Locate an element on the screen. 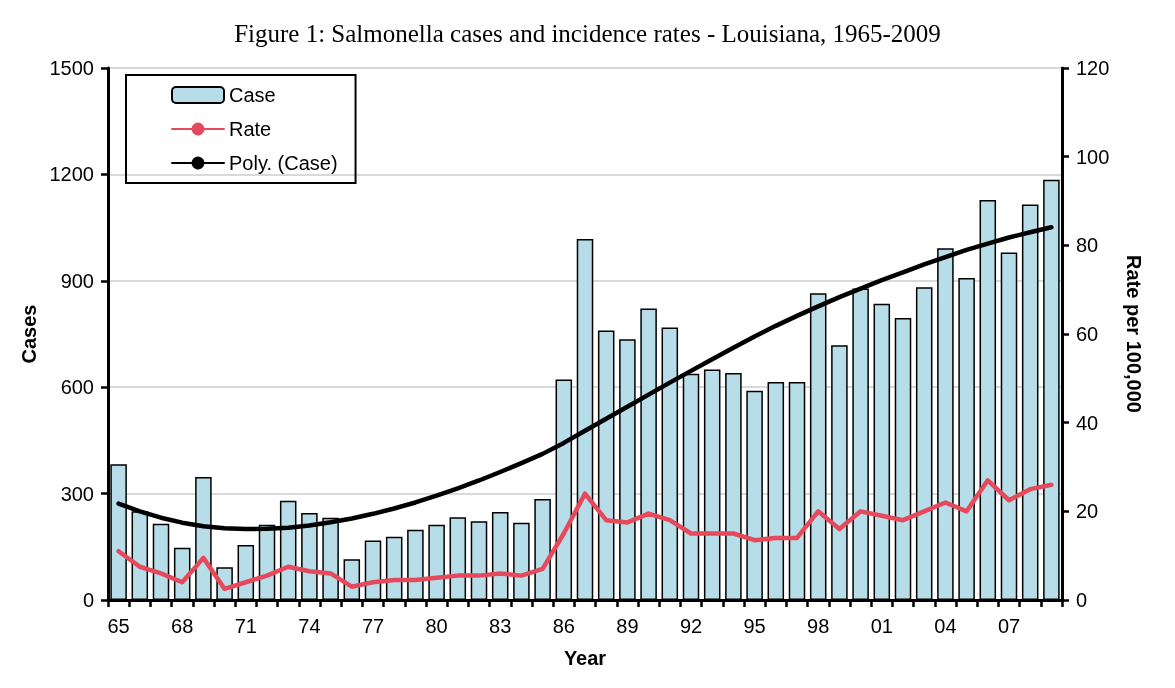  y-tick-label: 1200 is located at coordinates (71, 174).